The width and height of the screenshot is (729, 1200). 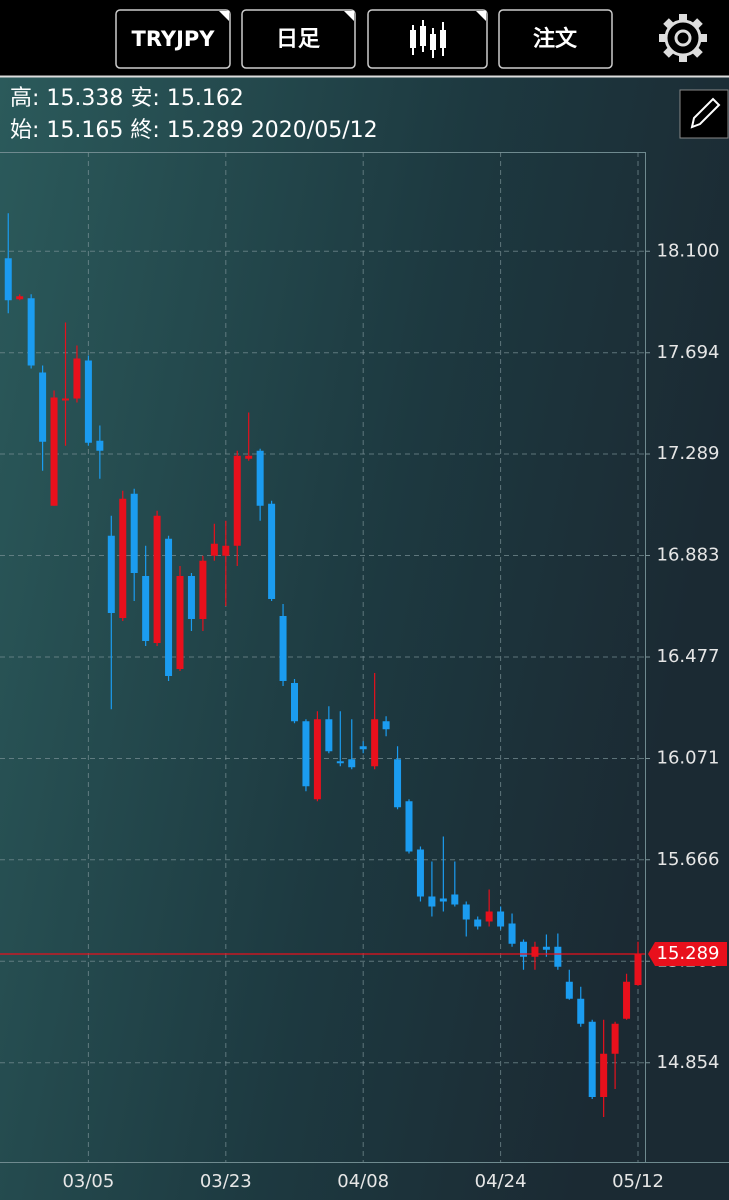 What do you see at coordinates (688, 352) in the screenshot?
I see `y-tick-label: 17.694` at bounding box center [688, 352].